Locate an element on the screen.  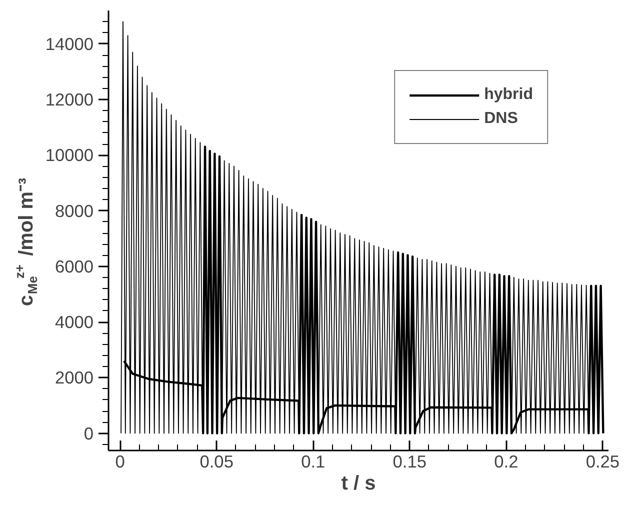
y-tick-label: 0 is located at coordinates (89, 433).